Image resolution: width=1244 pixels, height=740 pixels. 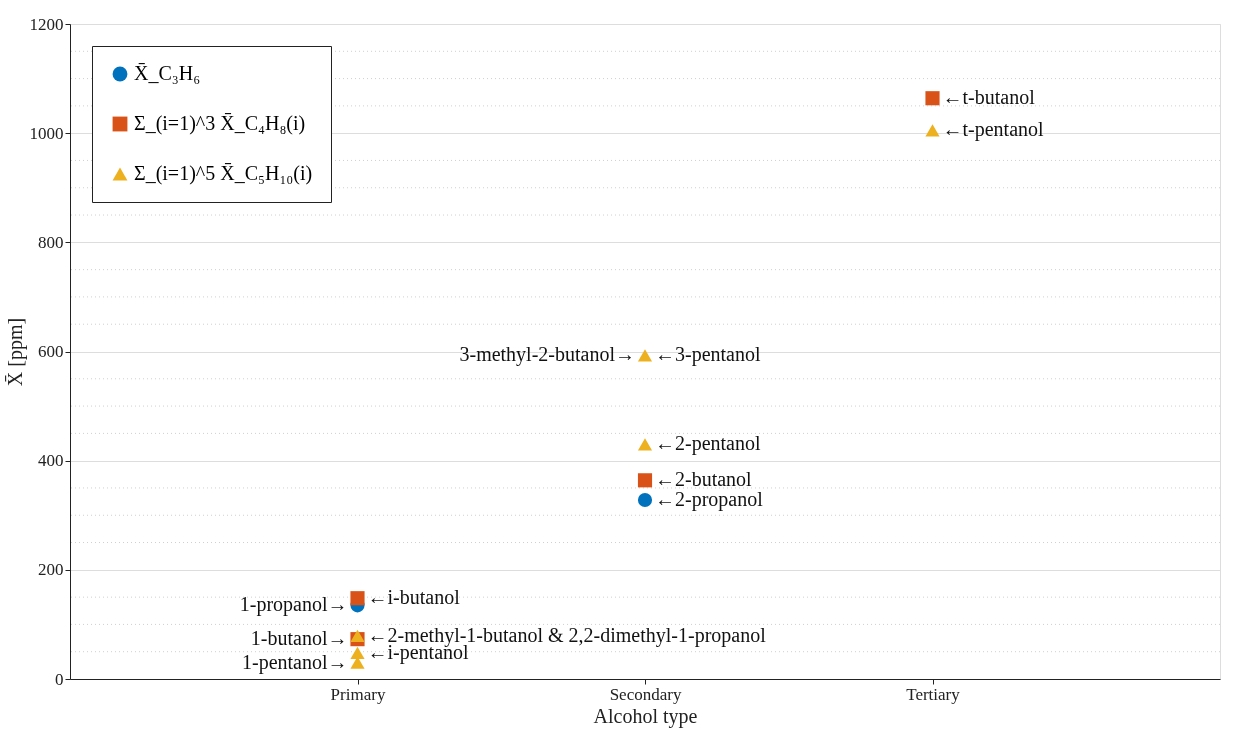 I want to click on y-tick-label: 1200, so click(x=46, y=24).